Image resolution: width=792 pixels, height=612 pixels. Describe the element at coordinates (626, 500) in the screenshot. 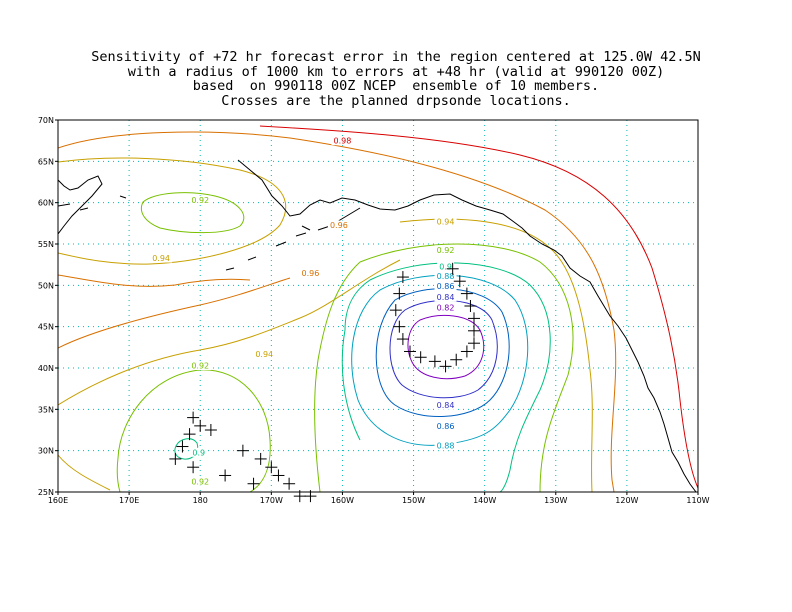

I see `x-tick-label: 120W` at that location.